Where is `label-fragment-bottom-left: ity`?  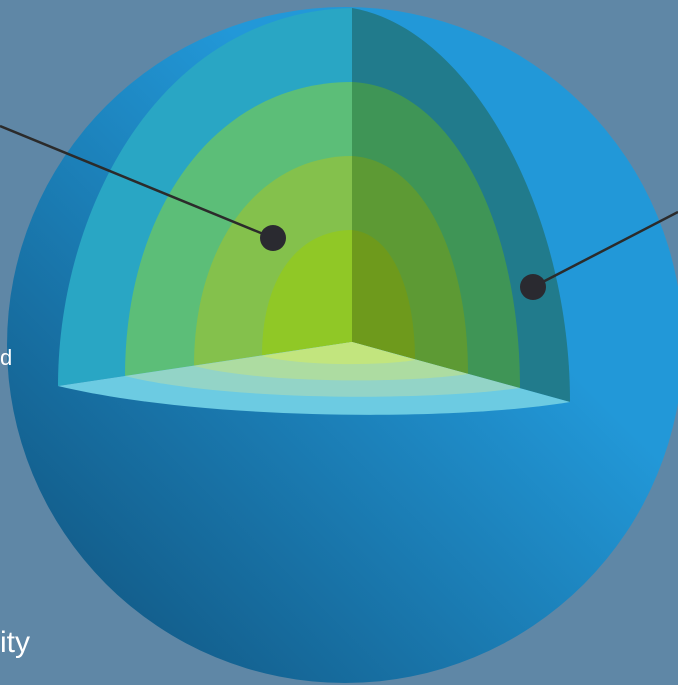 label-fragment-bottom-left: ity is located at coordinates (15, 642).